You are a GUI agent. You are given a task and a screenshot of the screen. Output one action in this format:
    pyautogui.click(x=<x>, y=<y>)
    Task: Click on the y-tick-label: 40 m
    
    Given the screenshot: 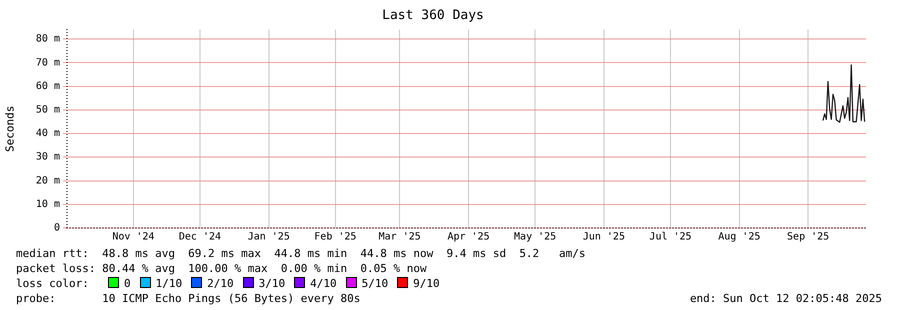 What is the action you would take?
    pyautogui.click(x=48, y=134)
    